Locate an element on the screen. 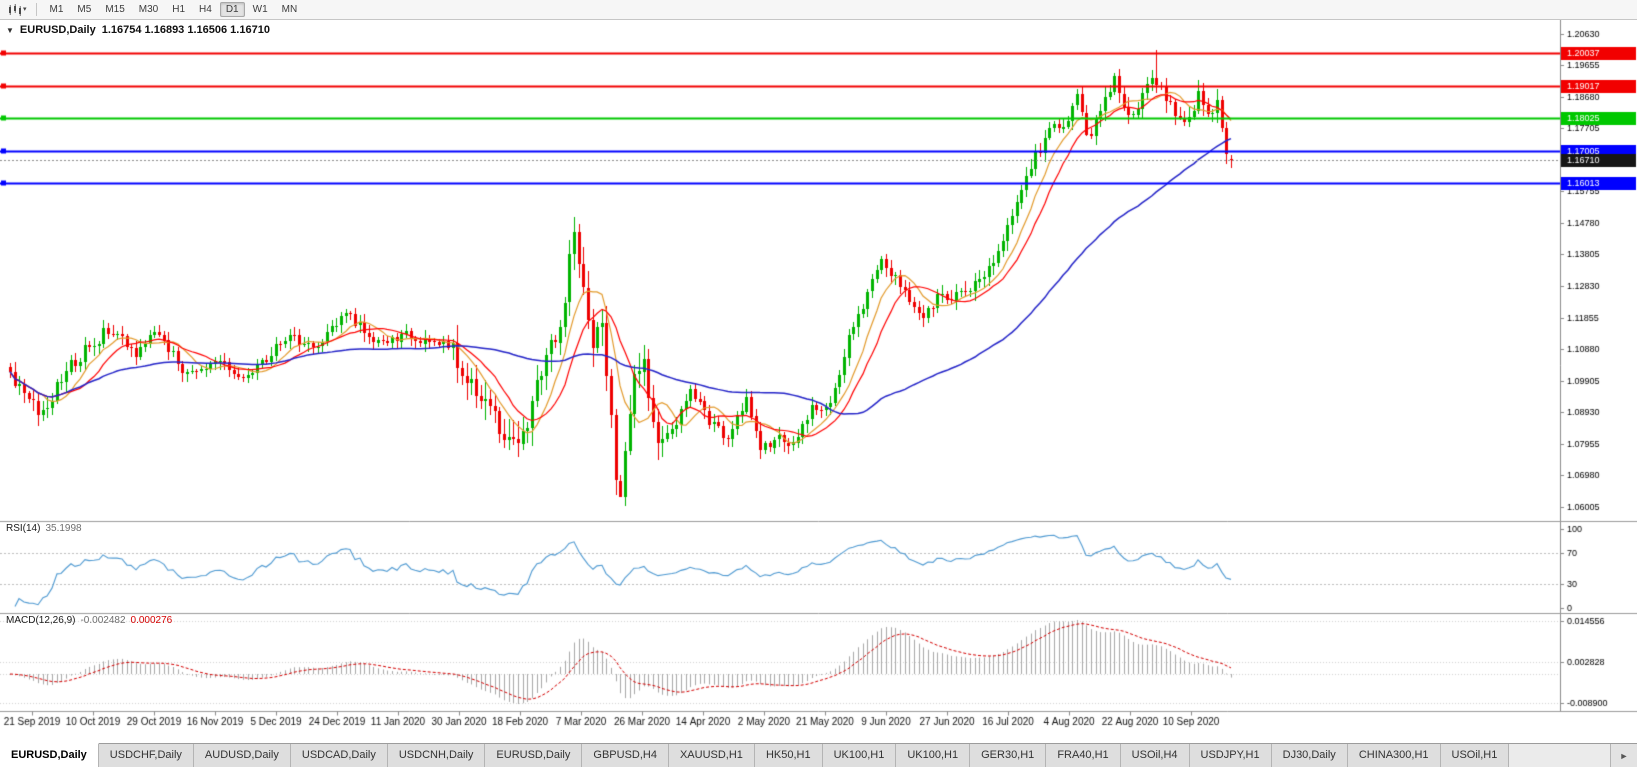 Image resolution: width=1637 pixels, height=767 pixels. macd-main-value: -0.002482 is located at coordinates (103, 620).